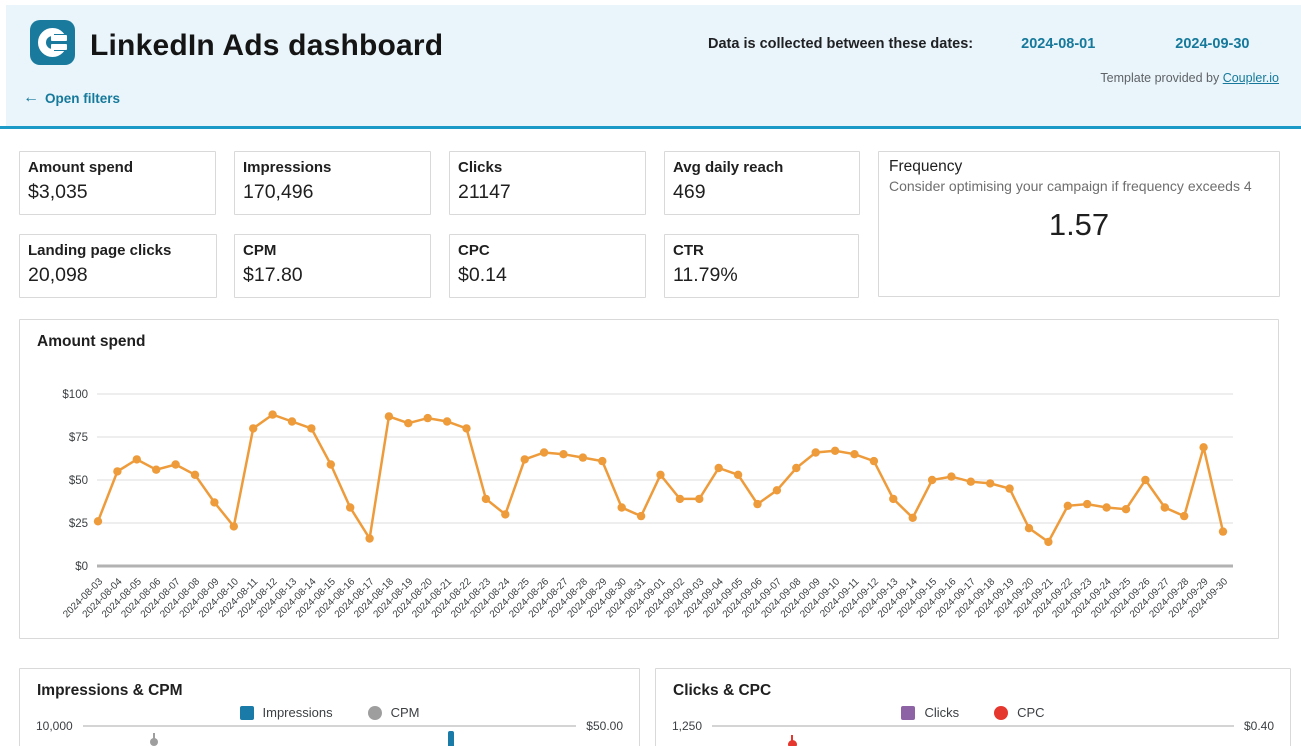 The height and width of the screenshot is (746, 1301). I want to click on kpi-value: 469, so click(689, 191).